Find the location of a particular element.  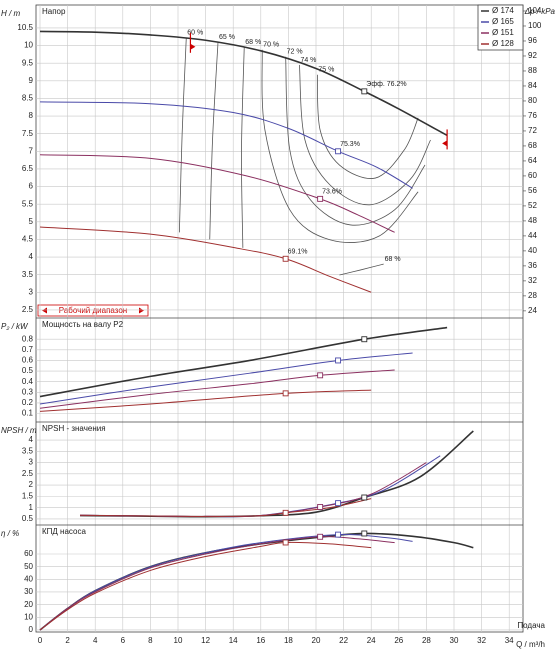

x-tick-label: 8 is located at coordinates (150, 640).